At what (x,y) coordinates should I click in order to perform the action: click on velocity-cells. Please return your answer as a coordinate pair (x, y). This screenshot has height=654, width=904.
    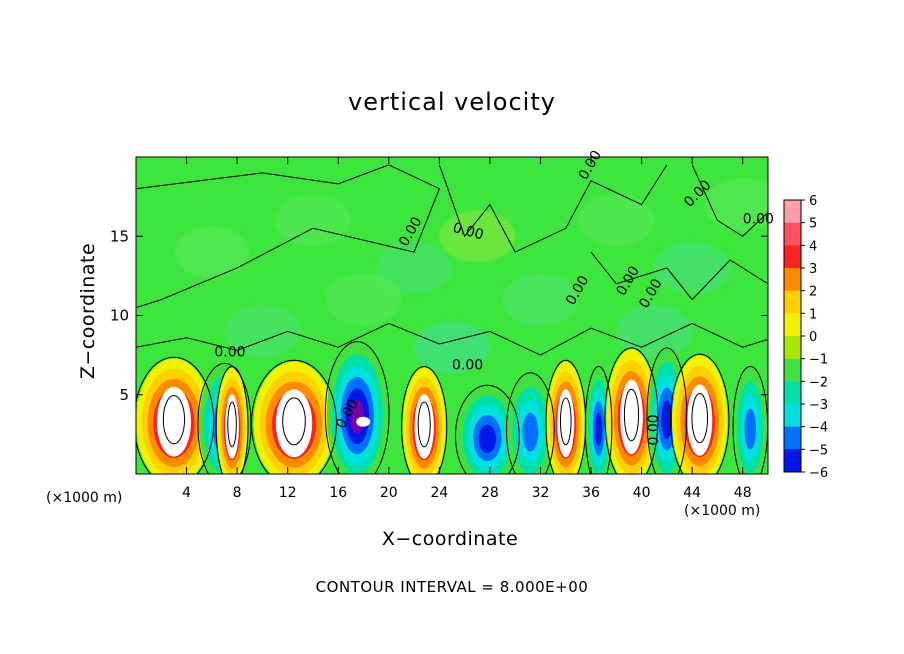
    Looking at the image, I should click on (451, 408).